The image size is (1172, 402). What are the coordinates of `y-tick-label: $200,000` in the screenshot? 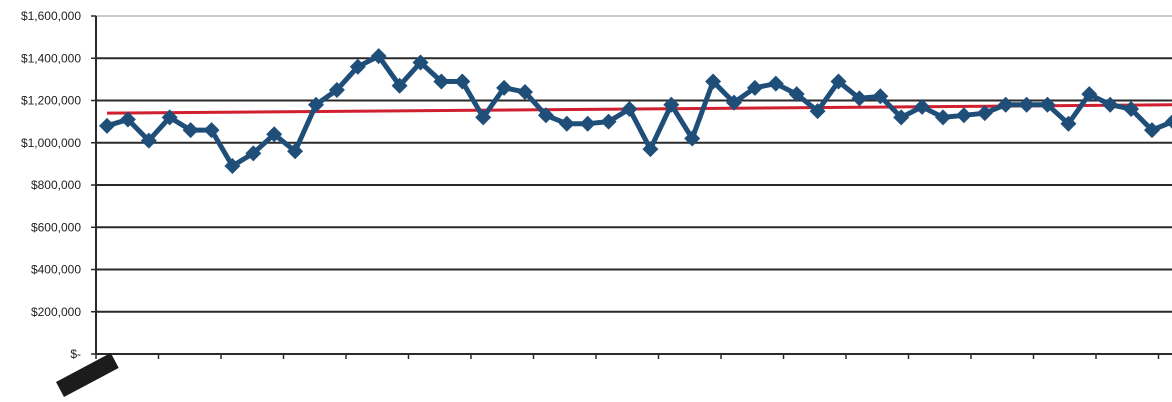 It's located at (56, 312).